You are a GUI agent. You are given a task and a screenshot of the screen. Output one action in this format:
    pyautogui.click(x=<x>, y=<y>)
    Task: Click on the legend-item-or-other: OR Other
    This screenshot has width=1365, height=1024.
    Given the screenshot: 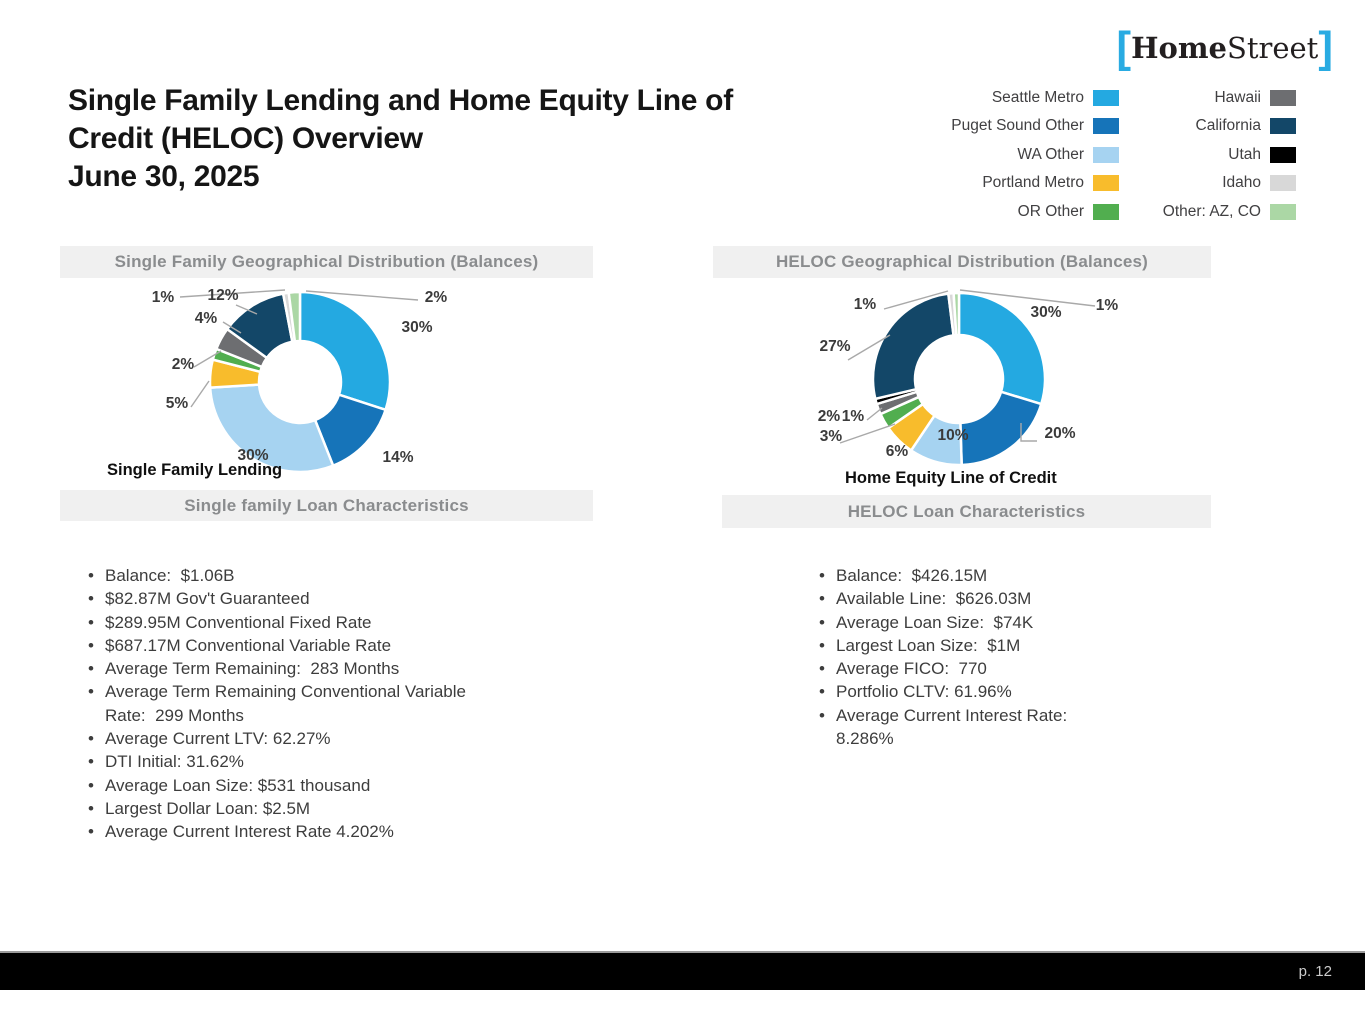 What is the action you would take?
    pyautogui.click(x=994, y=211)
    